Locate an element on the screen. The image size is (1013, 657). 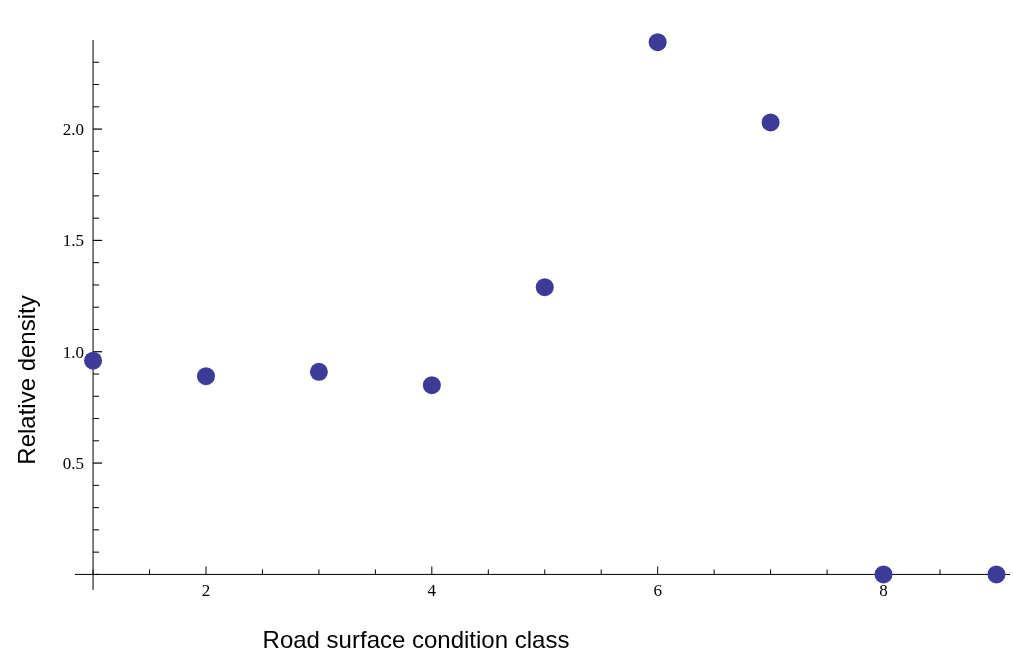
y-tick-label: 1.0 is located at coordinates (73, 352).